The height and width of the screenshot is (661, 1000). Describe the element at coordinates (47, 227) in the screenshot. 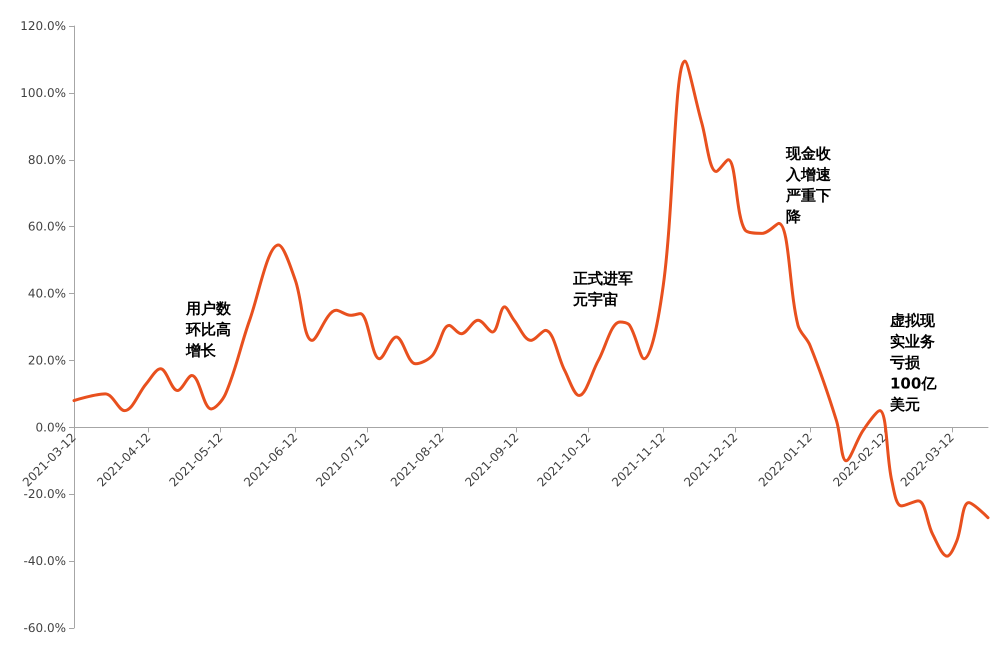

I see `y-tick-label: 60.0%` at that location.